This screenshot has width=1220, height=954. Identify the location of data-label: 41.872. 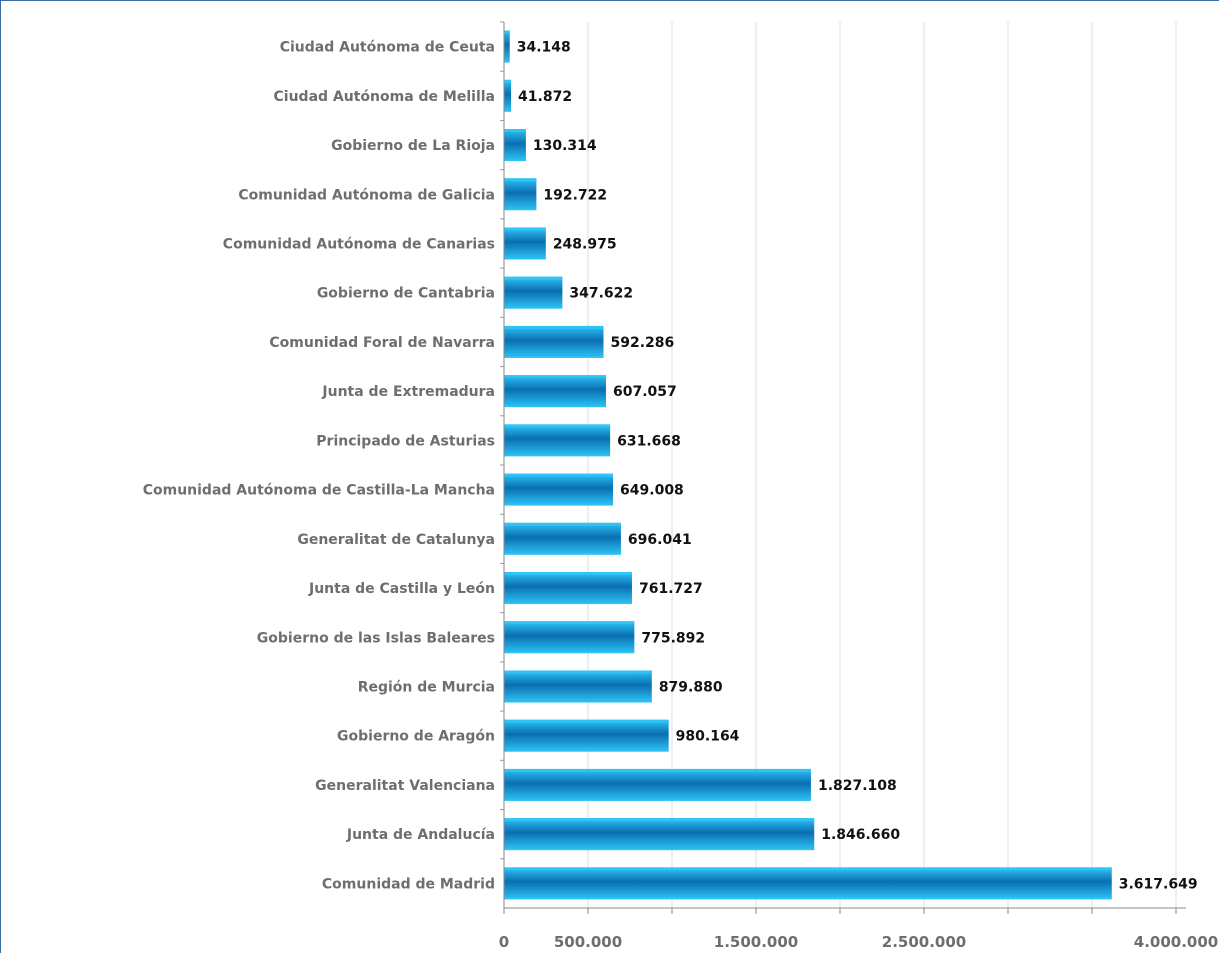
(545, 97).